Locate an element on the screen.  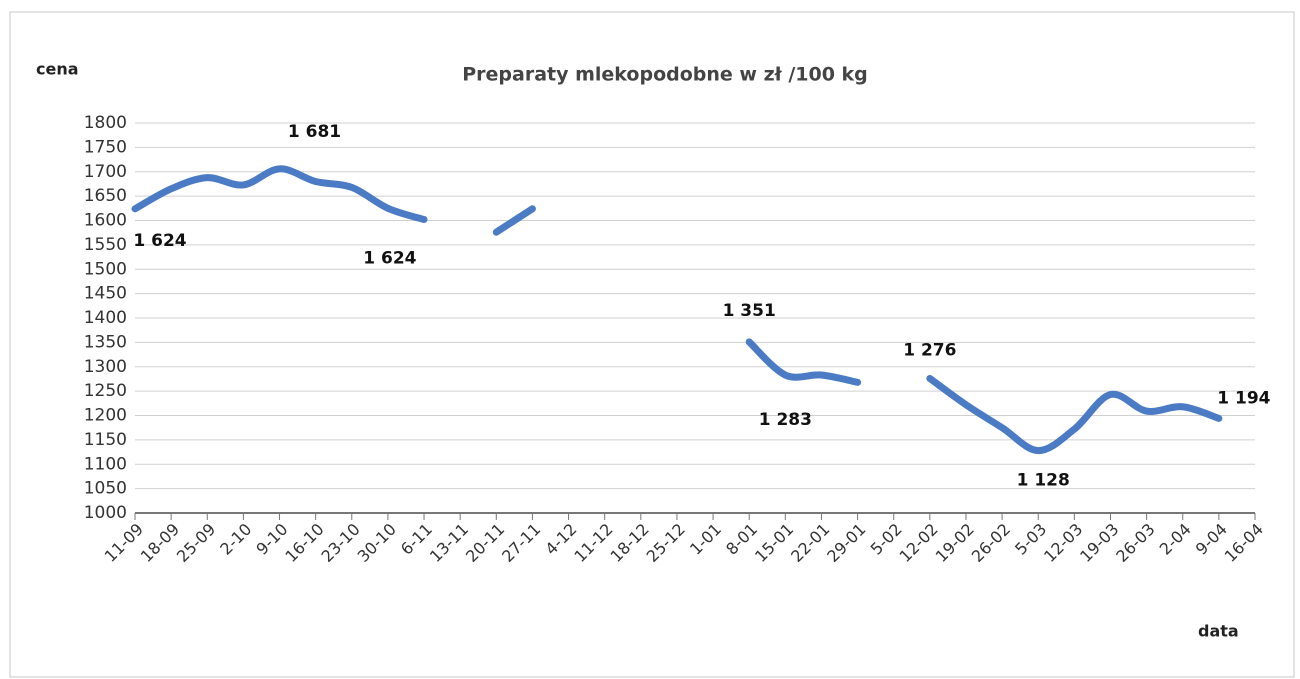
y-tick-label: 1500 is located at coordinates (105, 269).